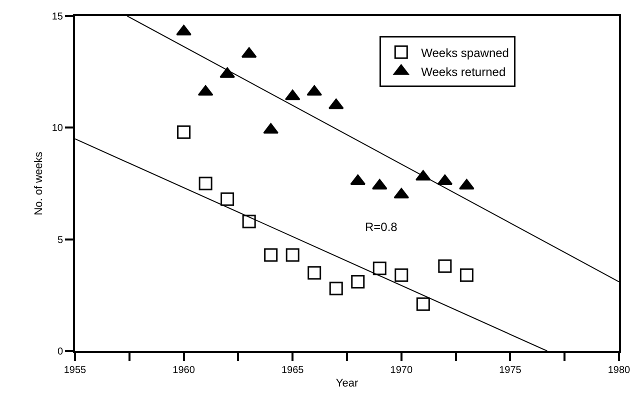 The image size is (637, 409). What do you see at coordinates (60, 240) in the screenshot?
I see `y-tick-label: 5` at bounding box center [60, 240].